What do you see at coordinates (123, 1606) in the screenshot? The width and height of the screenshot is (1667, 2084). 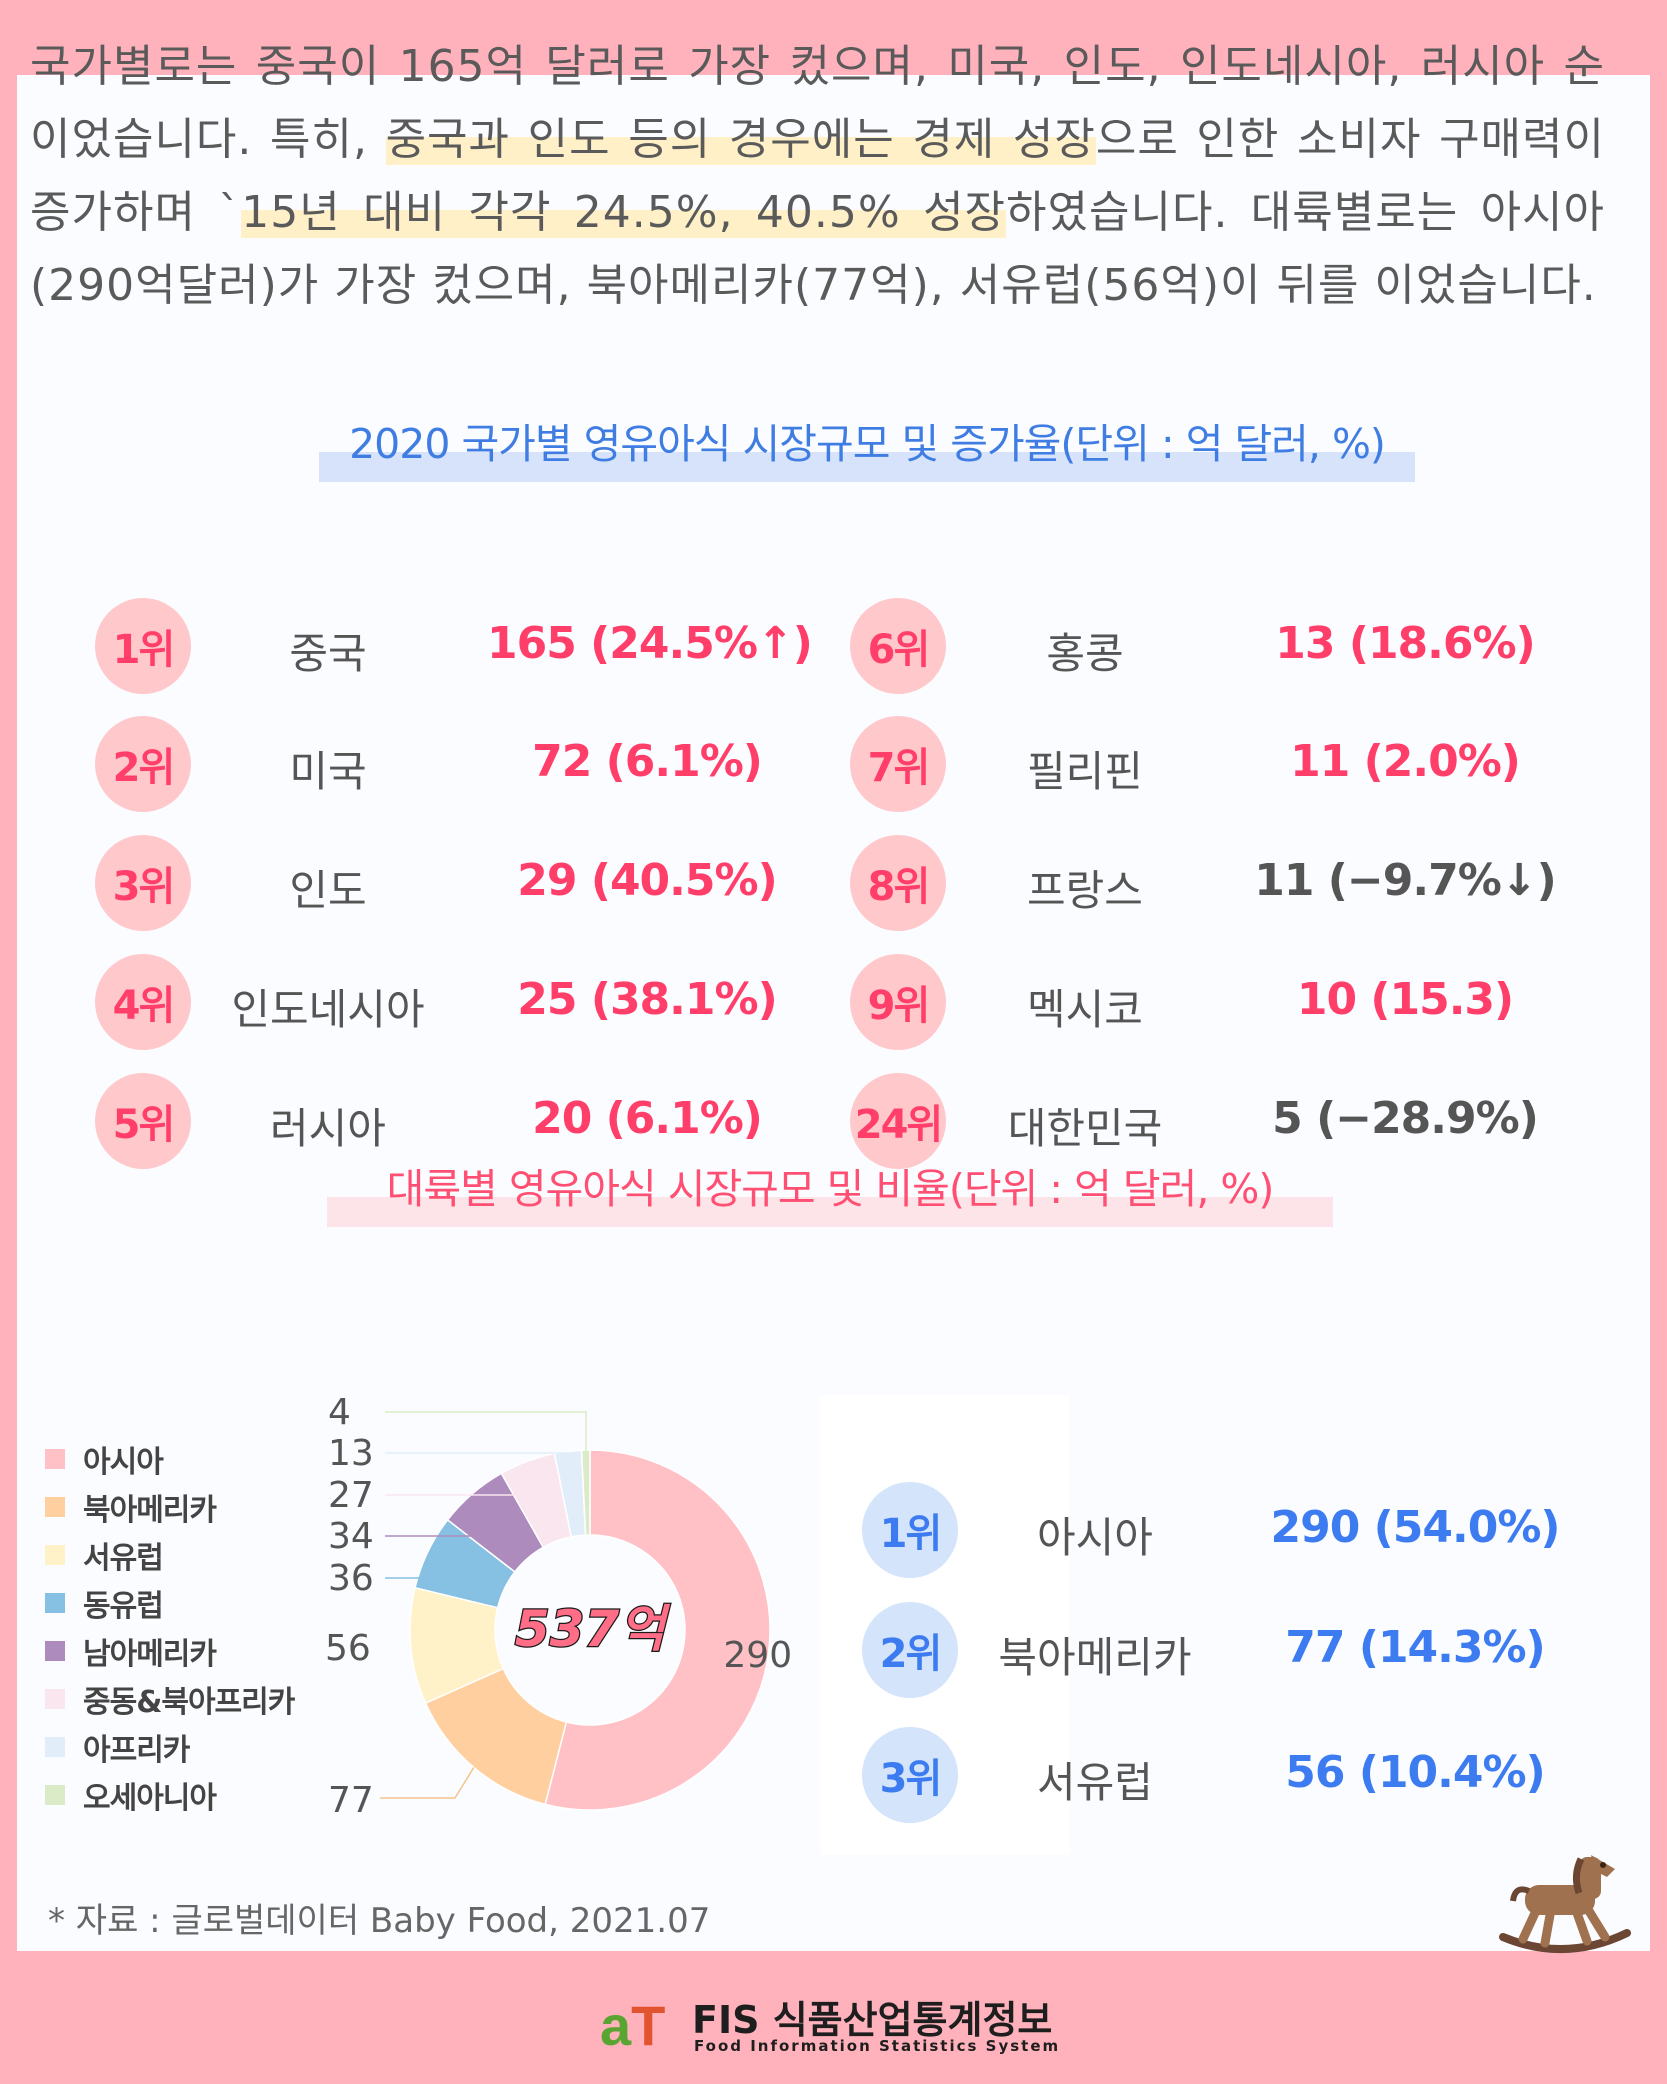 I see `legend-label: 동유럽` at bounding box center [123, 1606].